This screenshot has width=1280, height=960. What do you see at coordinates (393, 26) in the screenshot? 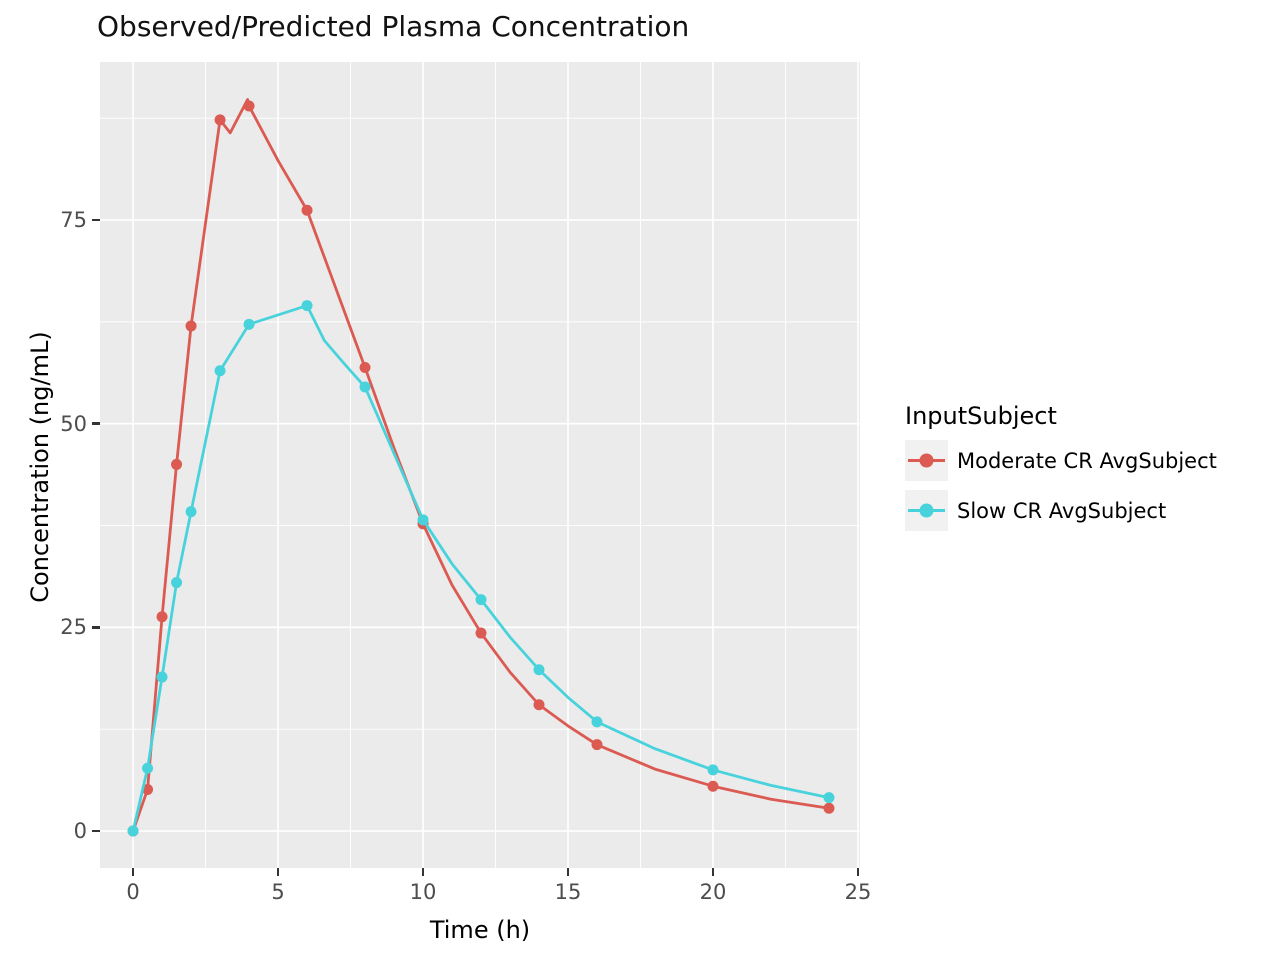
I see `plot-title: Observed/Predicted Plasma Concentration` at bounding box center [393, 26].